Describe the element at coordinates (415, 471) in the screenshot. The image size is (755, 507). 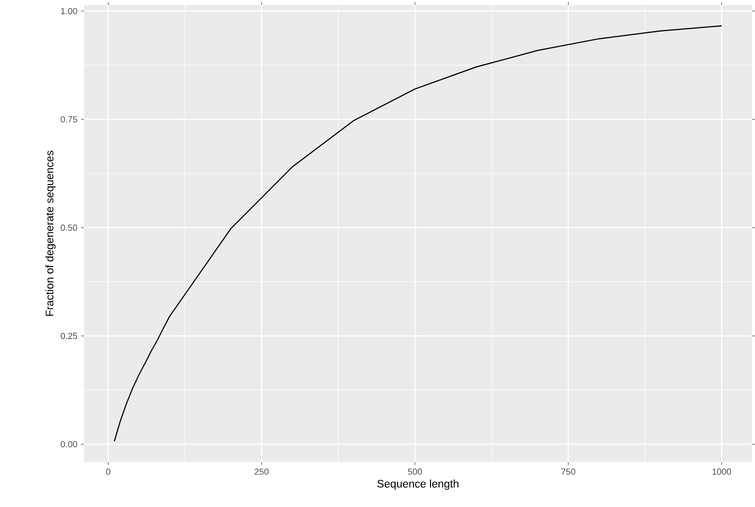
I see `x-tick-label: 500` at that location.